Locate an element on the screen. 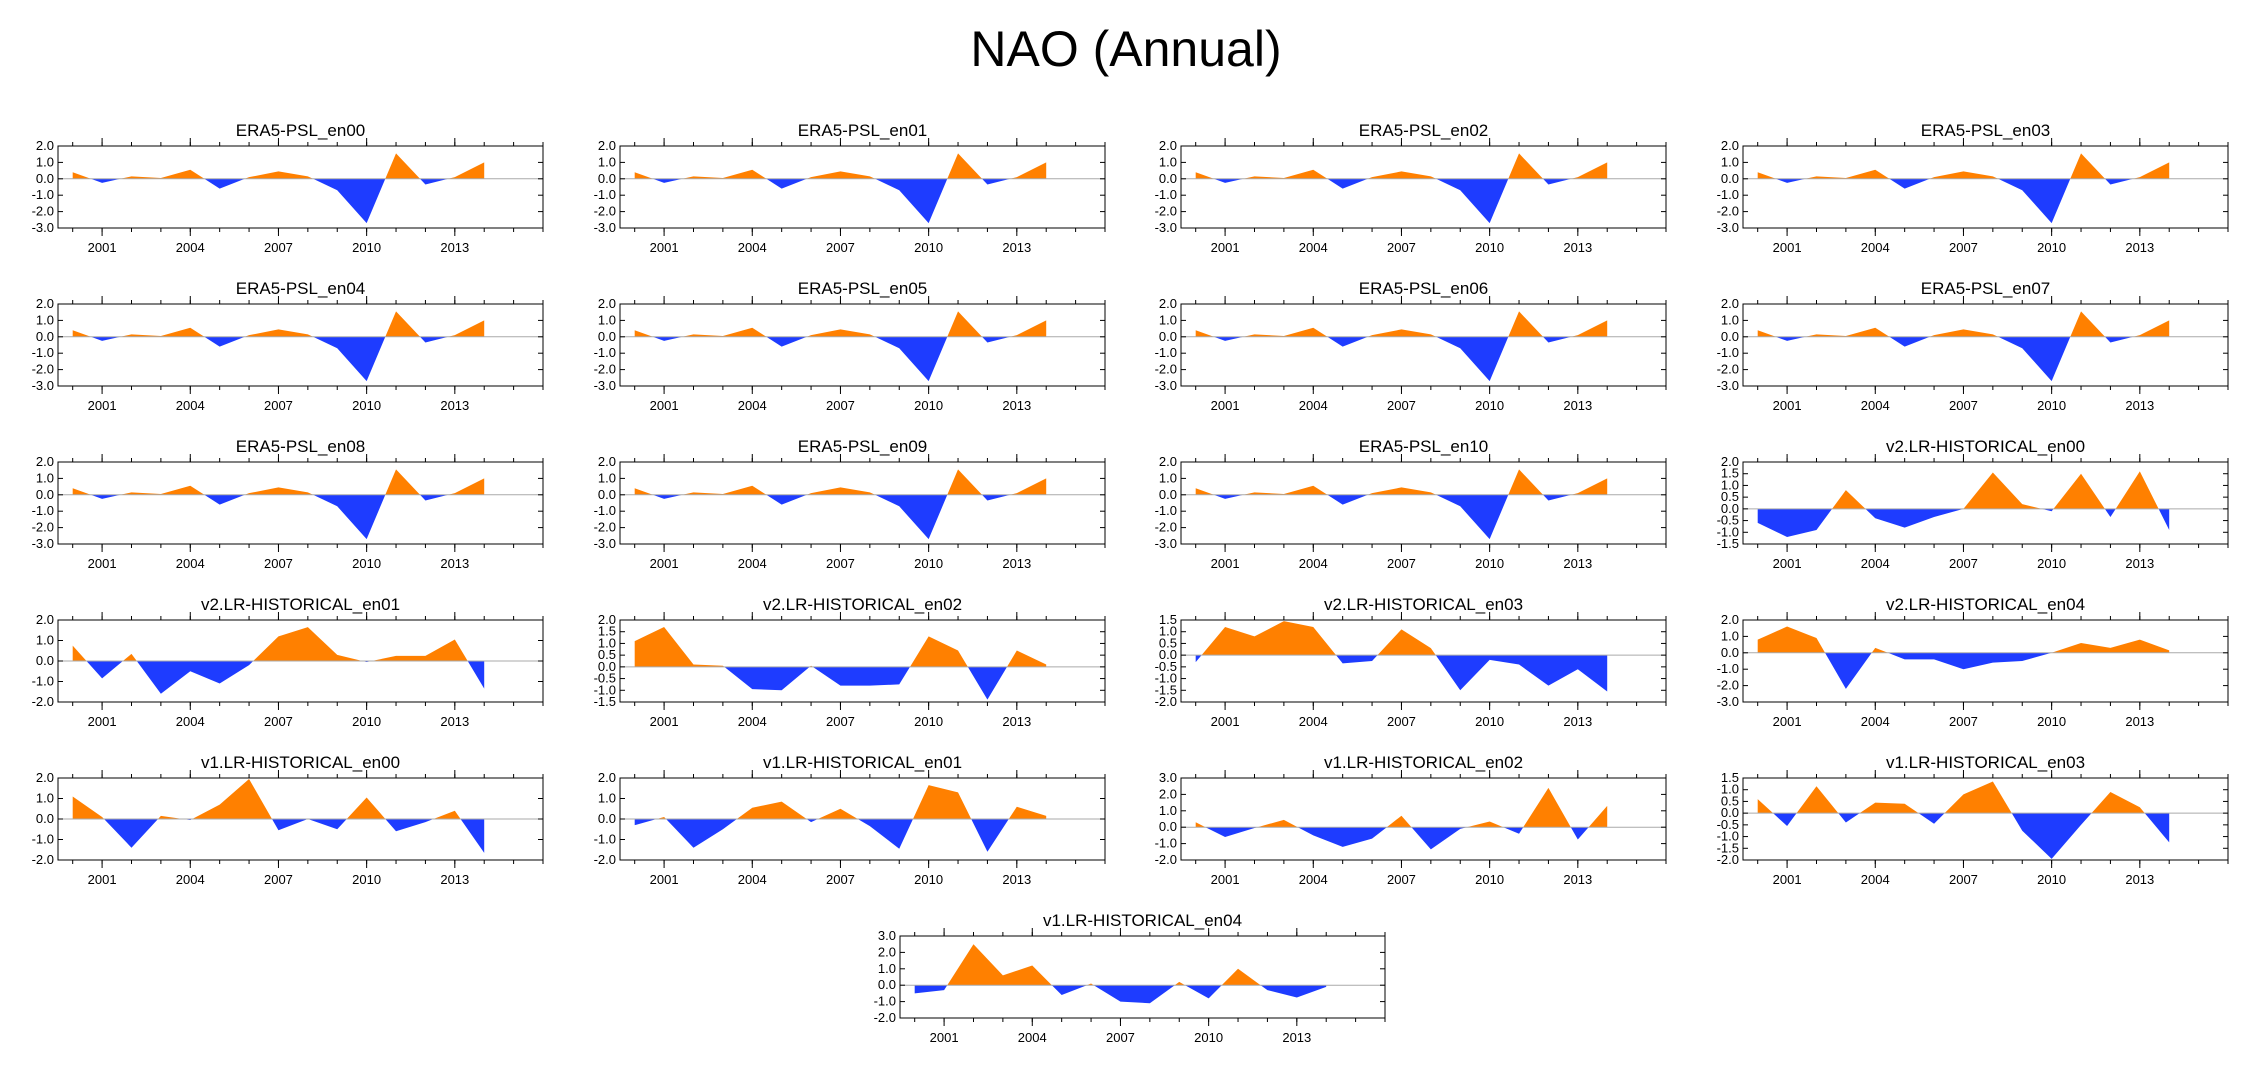 This screenshot has width=2252, height=1078. y-tick-label: 1.5 is located at coordinates (1730, 473).